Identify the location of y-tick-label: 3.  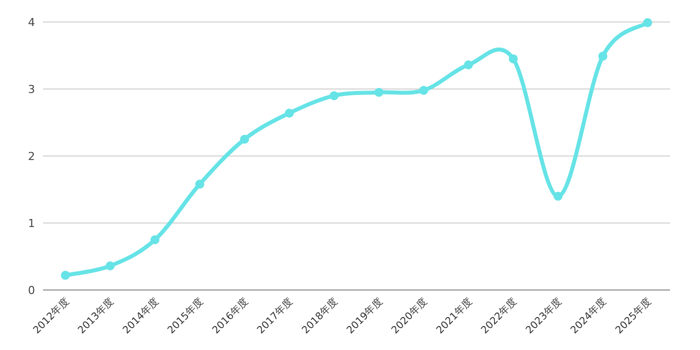
(31, 89).